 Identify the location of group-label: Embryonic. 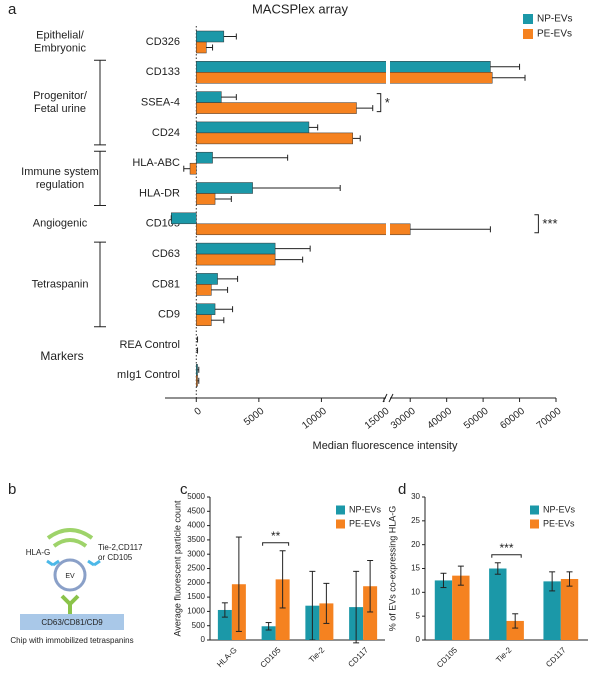
(60, 48).